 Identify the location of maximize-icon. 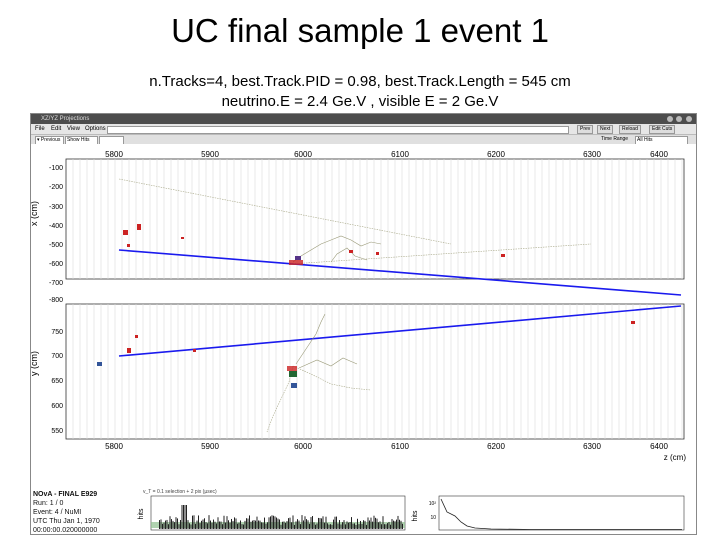
(679, 119).